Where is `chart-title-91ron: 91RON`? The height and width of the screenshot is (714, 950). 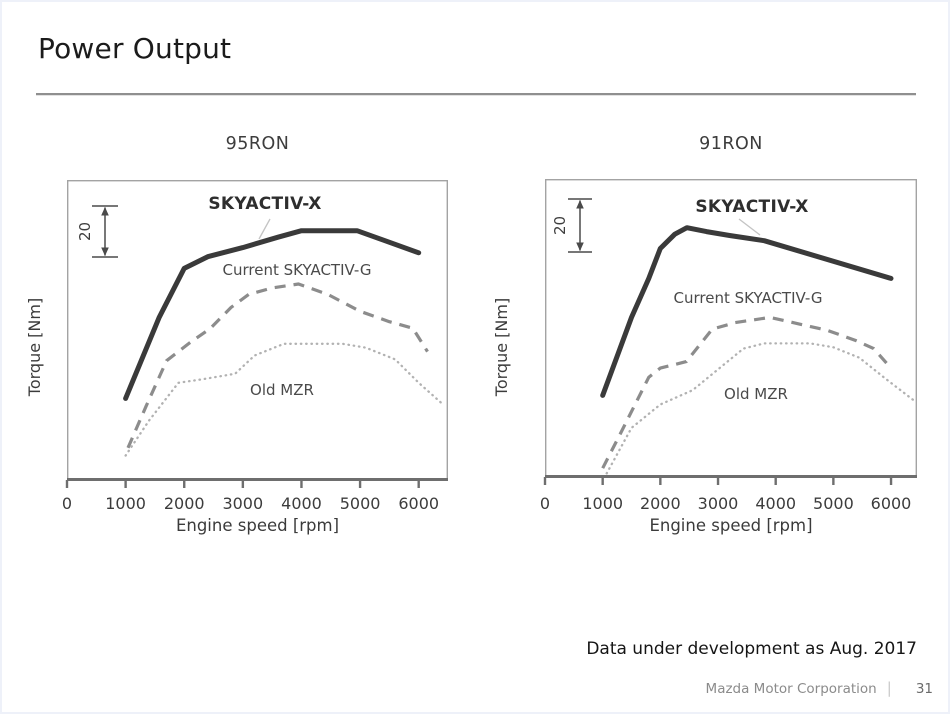 chart-title-91ron: 91RON is located at coordinates (731, 144).